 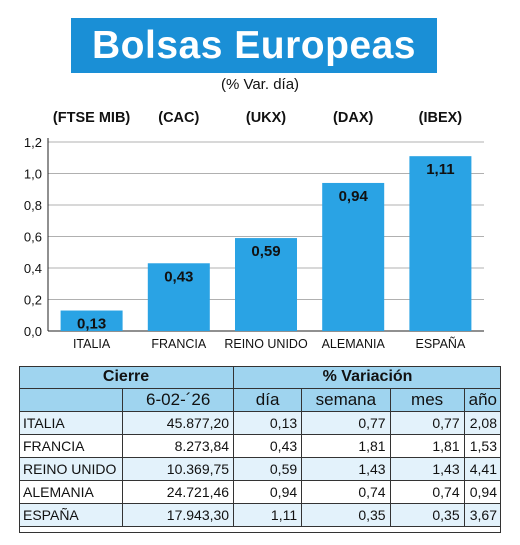 What do you see at coordinates (268, 423) in the screenshot?
I see `row-dia: 0,13` at bounding box center [268, 423].